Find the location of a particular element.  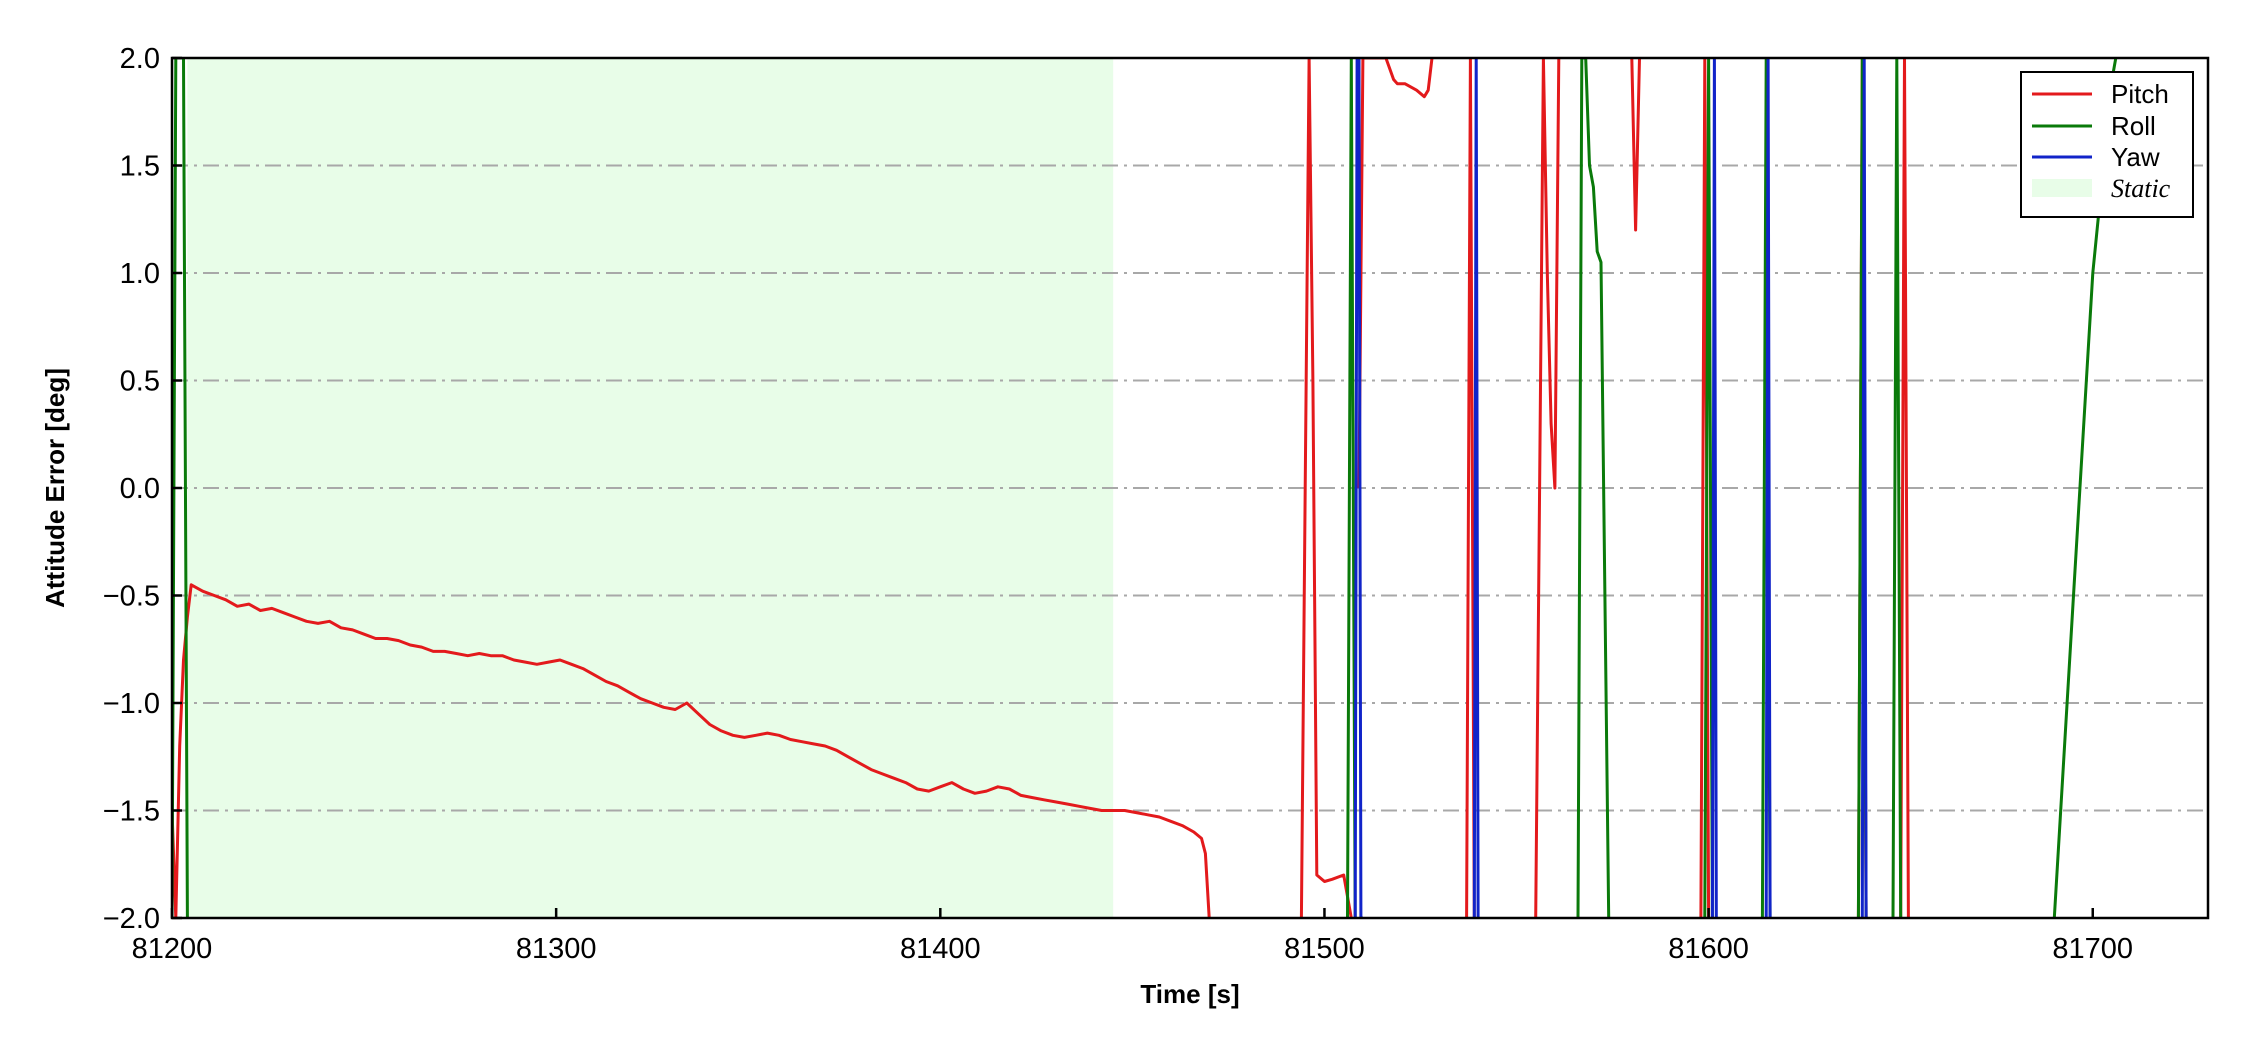

y-tick-labels: 2.0 1.5 1.0 0.5 0.0 −0.5 −1.0 −1.5 −2.0 is located at coordinates (131, 489).